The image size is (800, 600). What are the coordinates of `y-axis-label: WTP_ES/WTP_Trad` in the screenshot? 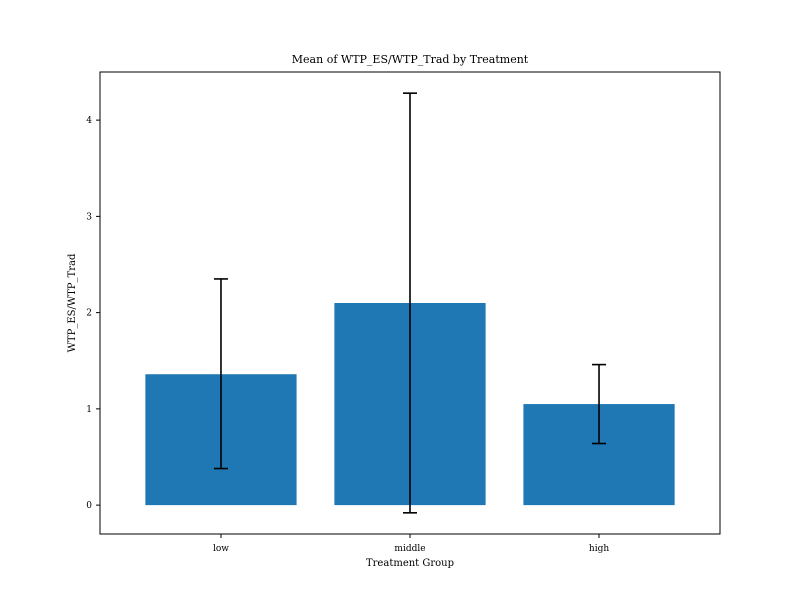 It's located at (72, 302).